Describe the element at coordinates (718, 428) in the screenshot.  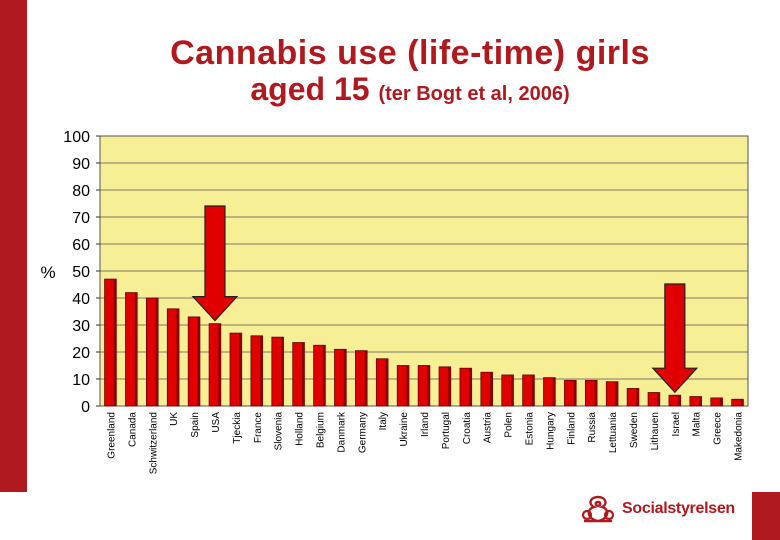
I see `x-tick-label: Greece` at that location.